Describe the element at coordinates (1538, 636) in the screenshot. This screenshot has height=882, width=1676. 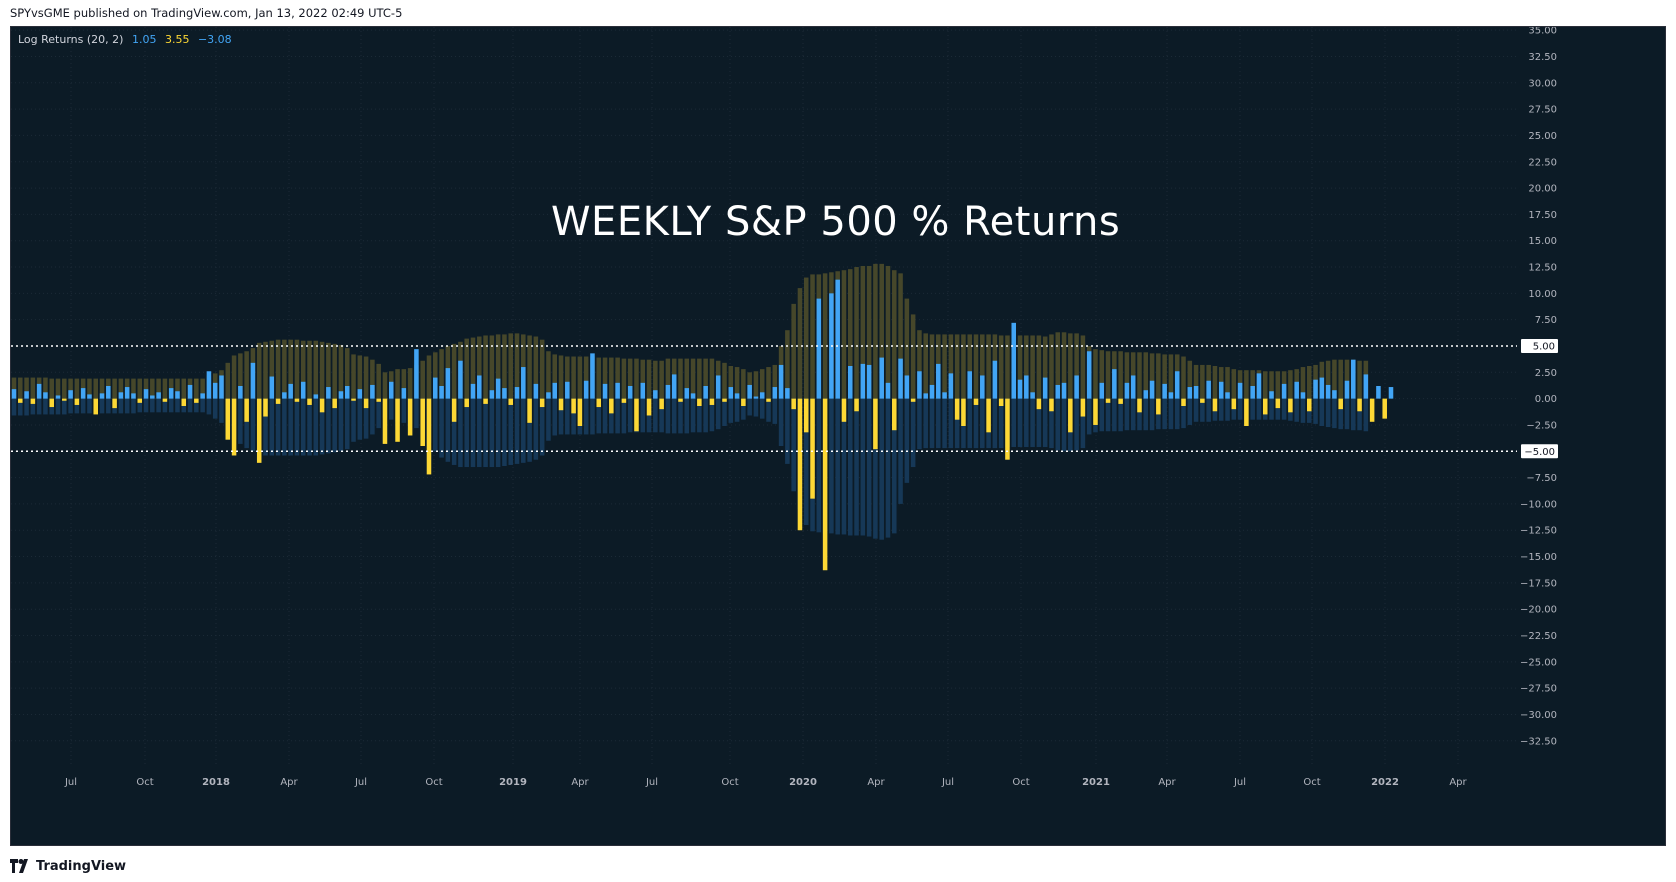
I see `y-tick-label: −22.50` at that location.